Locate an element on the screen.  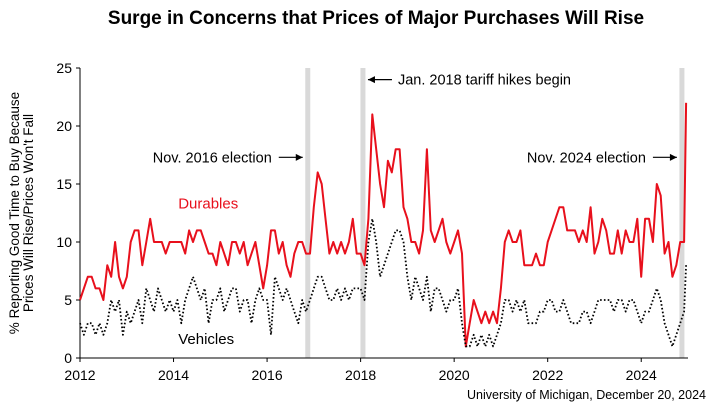
x-tick-label: 2012 is located at coordinates (79, 375).